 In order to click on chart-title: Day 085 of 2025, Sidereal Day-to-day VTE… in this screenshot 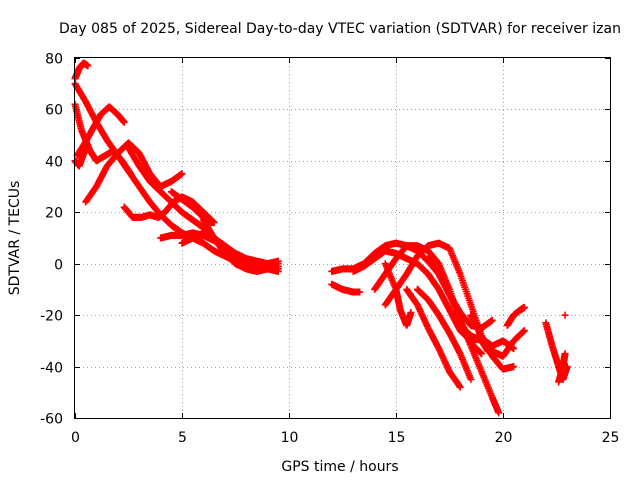, I will do `click(340, 29)`.